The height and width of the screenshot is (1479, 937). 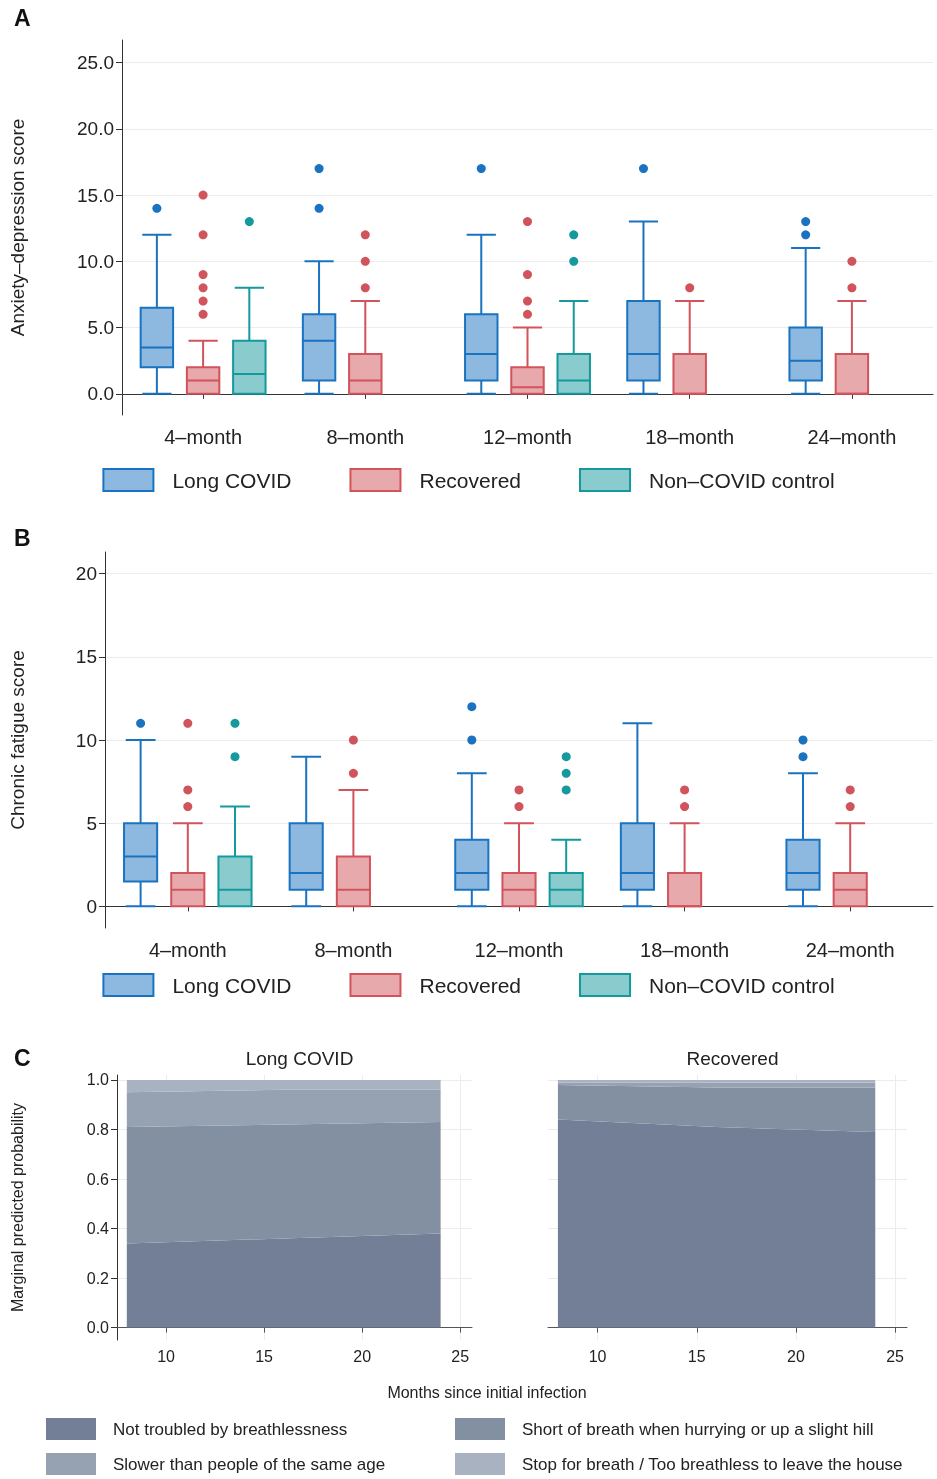 What do you see at coordinates (712, 1464) in the screenshot?
I see `legend-label: Stop for breath / Too breathless to leave the house` at bounding box center [712, 1464].